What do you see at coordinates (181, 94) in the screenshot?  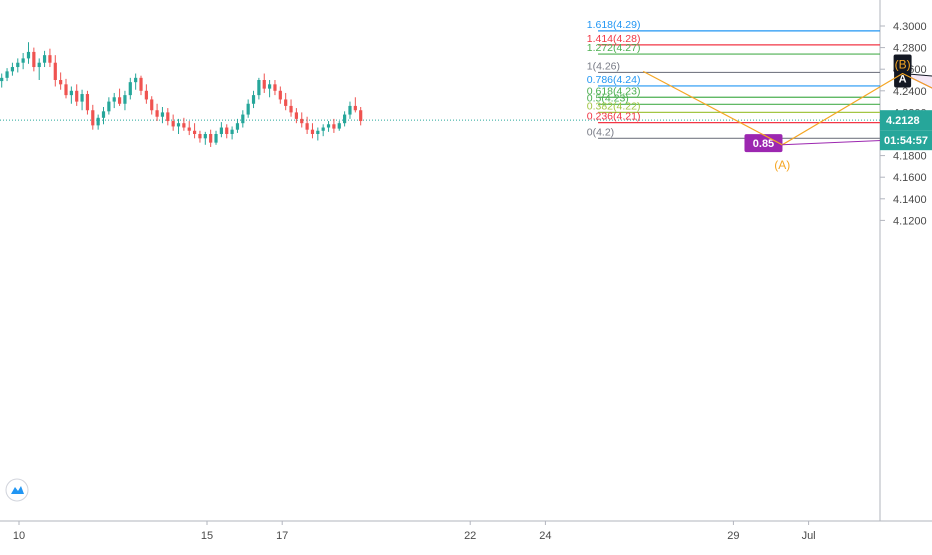 I see `candles-group` at bounding box center [181, 94].